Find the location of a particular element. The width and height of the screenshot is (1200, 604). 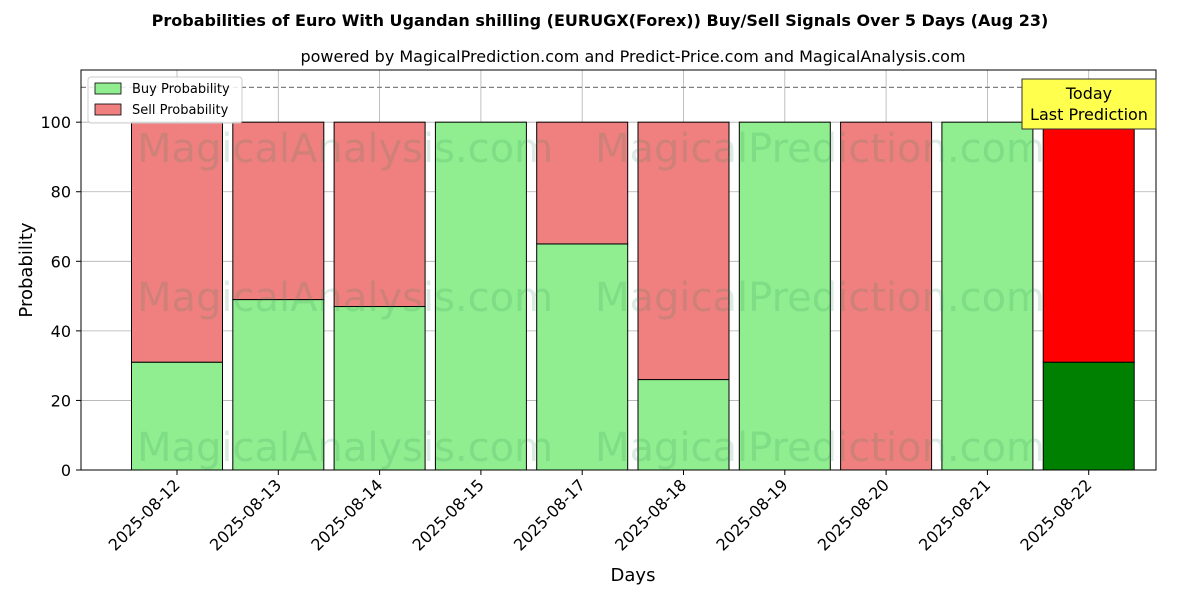

annotation-line-1: Today is located at coordinates (1088, 93).